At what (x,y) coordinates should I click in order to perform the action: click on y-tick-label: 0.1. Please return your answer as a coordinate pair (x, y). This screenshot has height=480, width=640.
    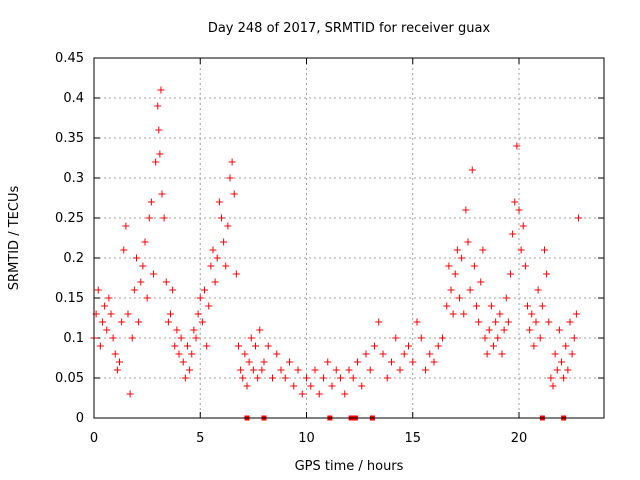
    Looking at the image, I should click on (73, 338).